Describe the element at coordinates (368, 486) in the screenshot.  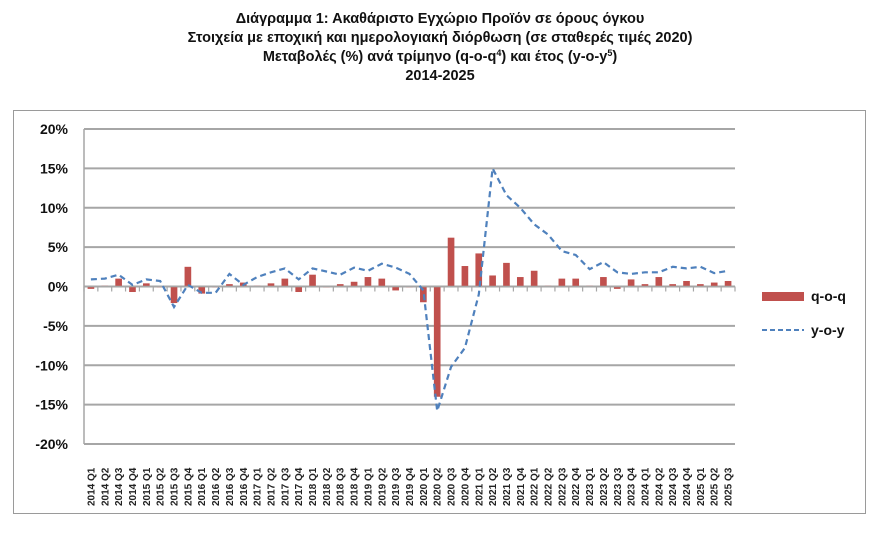
I see `x-tick-label: 2019 Q1` at that location.